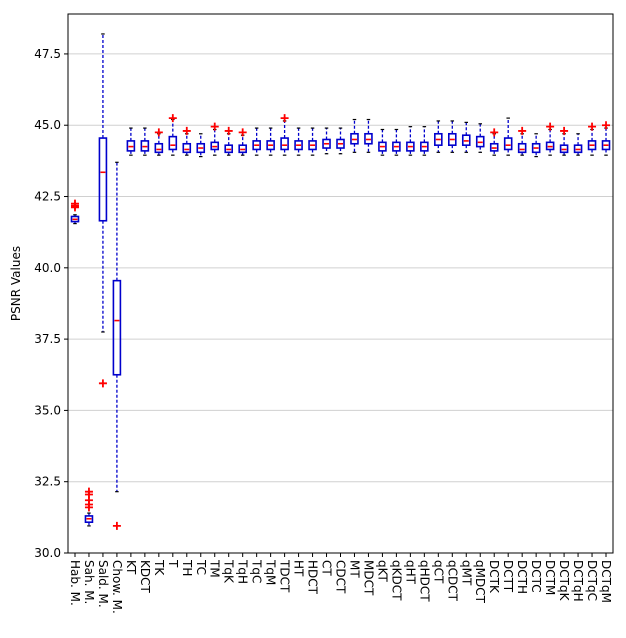 This screenshot has height=638, width=626. What do you see at coordinates (173, 563) in the screenshot?
I see `x-tick-label: T` at bounding box center [173, 563].